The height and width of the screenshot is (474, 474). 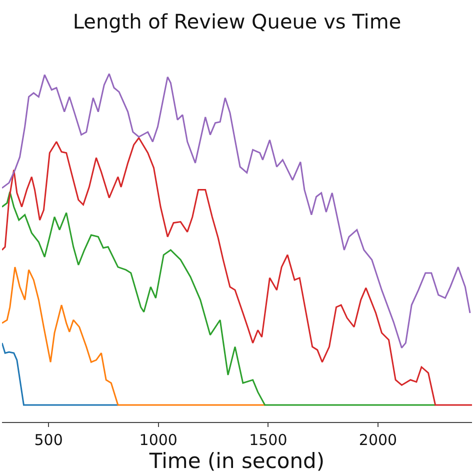 What do you see at coordinates (268, 440) in the screenshot?
I see `x-tick-label: 1500` at bounding box center [268, 440].